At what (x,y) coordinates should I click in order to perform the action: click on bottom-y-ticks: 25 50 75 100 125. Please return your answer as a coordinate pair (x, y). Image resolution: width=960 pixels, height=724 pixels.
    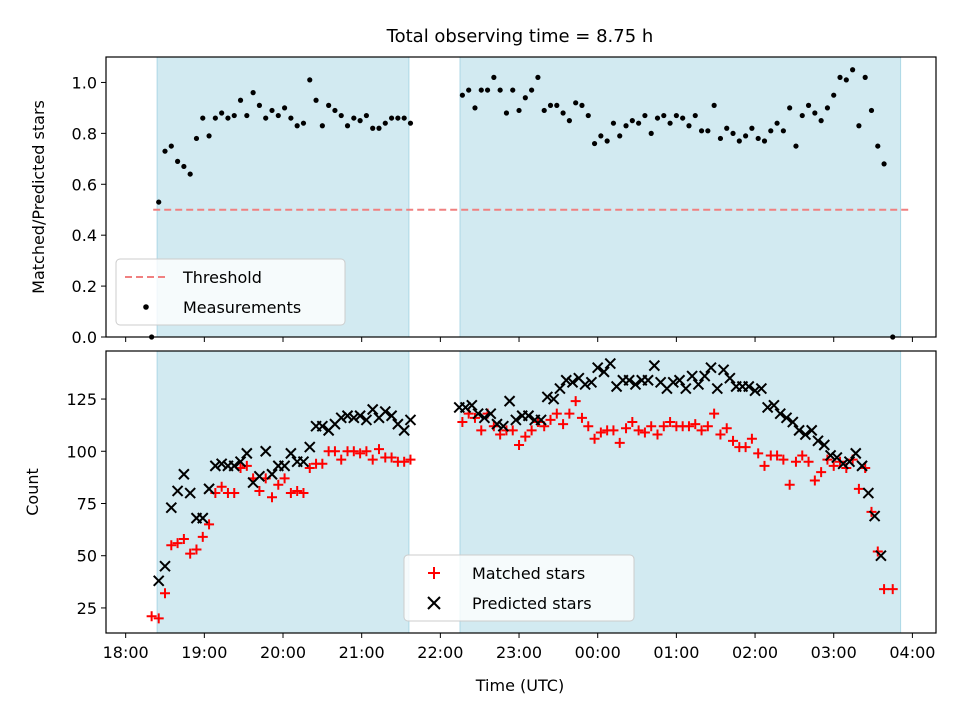
    Looking at the image, I should click on (86, 504).